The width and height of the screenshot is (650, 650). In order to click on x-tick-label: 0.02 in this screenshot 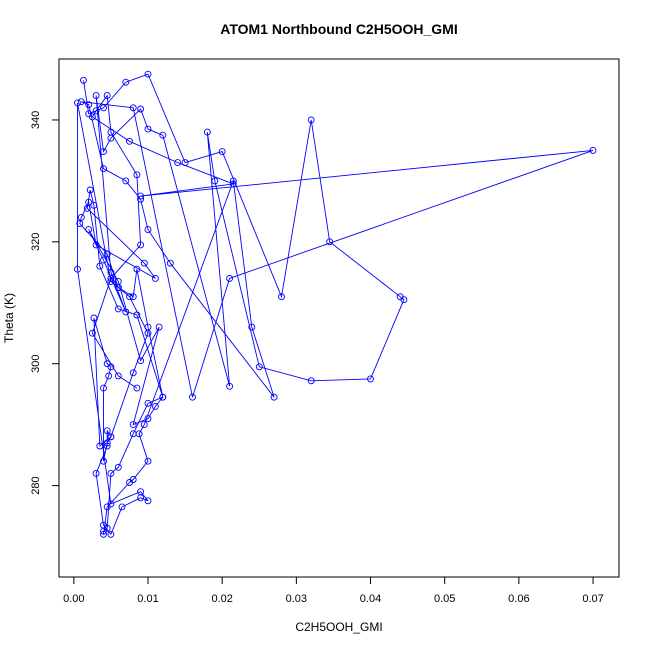, I will do `click(221, 599)`.